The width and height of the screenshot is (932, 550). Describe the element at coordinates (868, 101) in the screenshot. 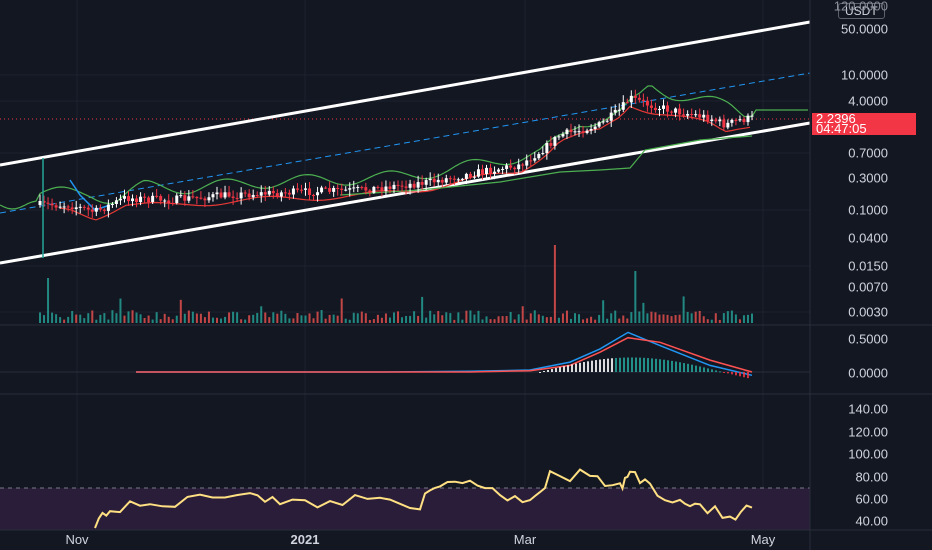

I see `price-tick-label: 4.0000` at that location.